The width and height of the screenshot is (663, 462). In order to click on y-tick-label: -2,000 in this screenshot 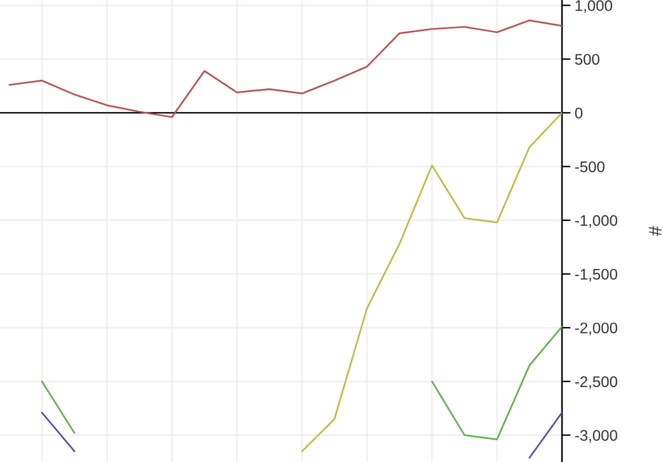, I will do `click(596, 329)`.